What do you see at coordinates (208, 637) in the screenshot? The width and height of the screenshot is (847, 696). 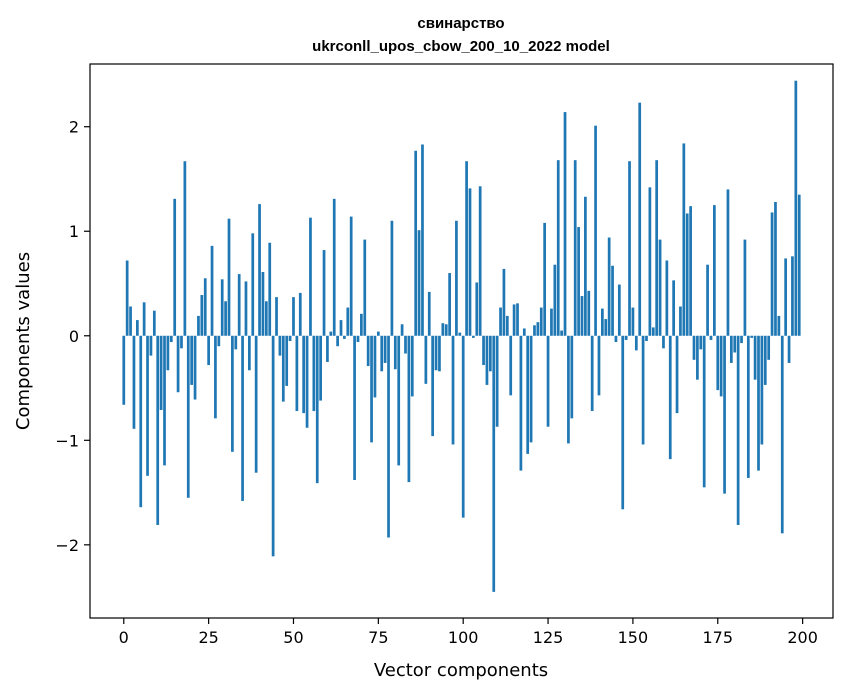 I see `x-tick-label: 25` at bounding box center [208, 637].